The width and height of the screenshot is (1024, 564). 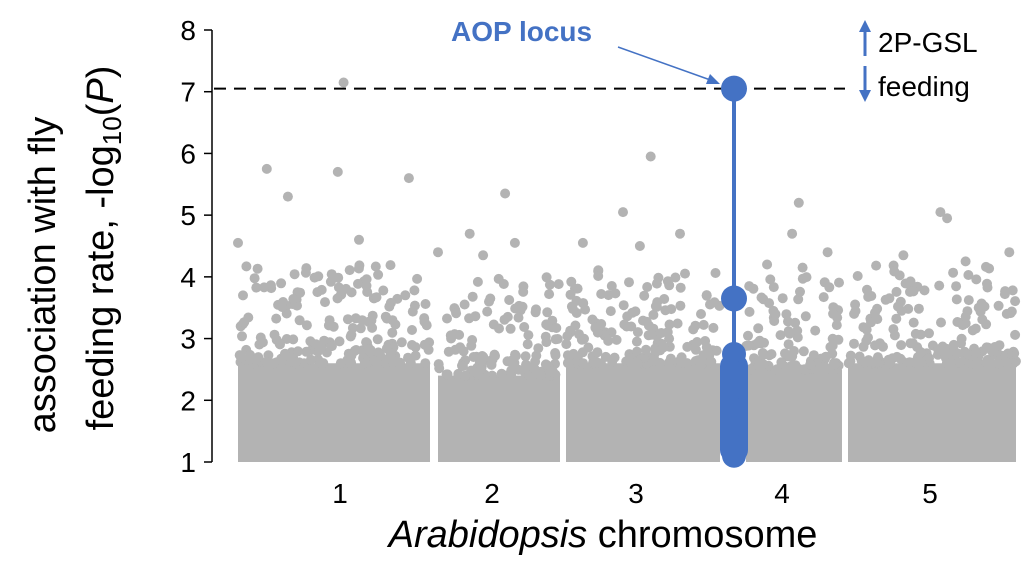 I want to click on y-axis-title-line2: feeding rate, -log10(P), so click(x=103, y=248).